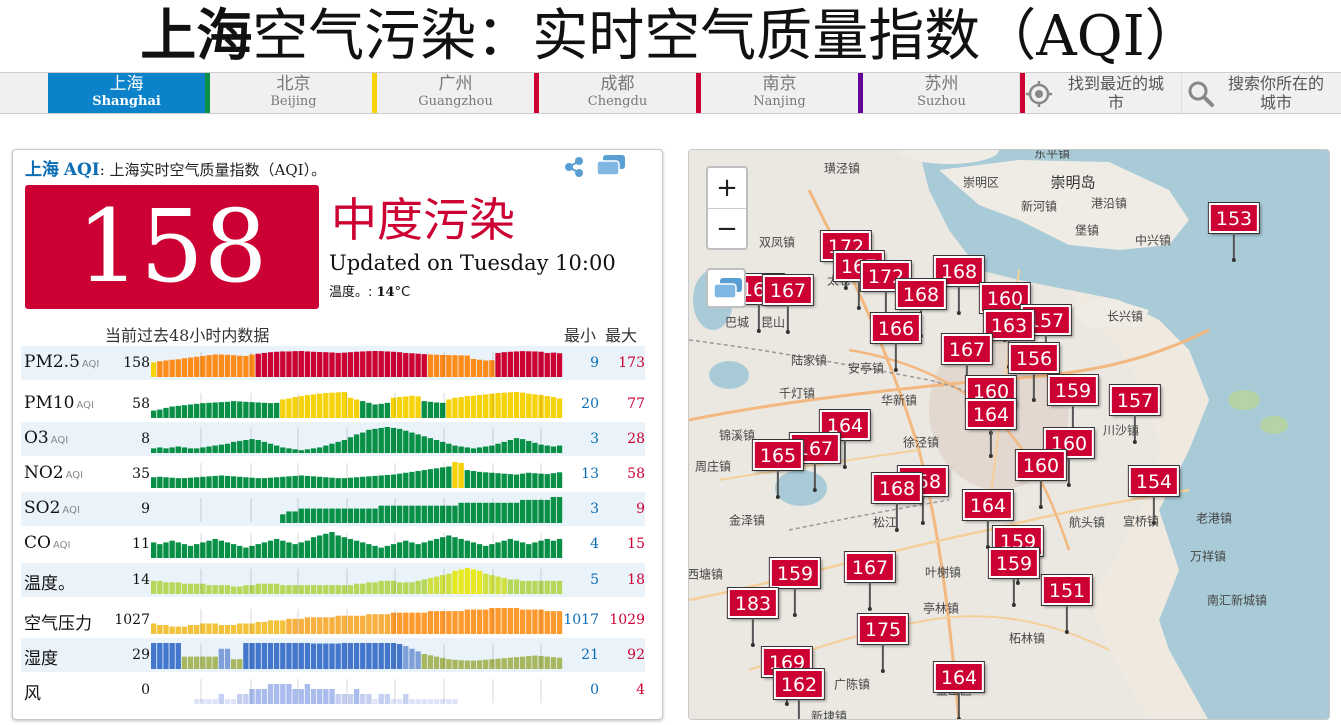  I want to click on pollutant-row: 风 0 0 4, so click(333, 690).